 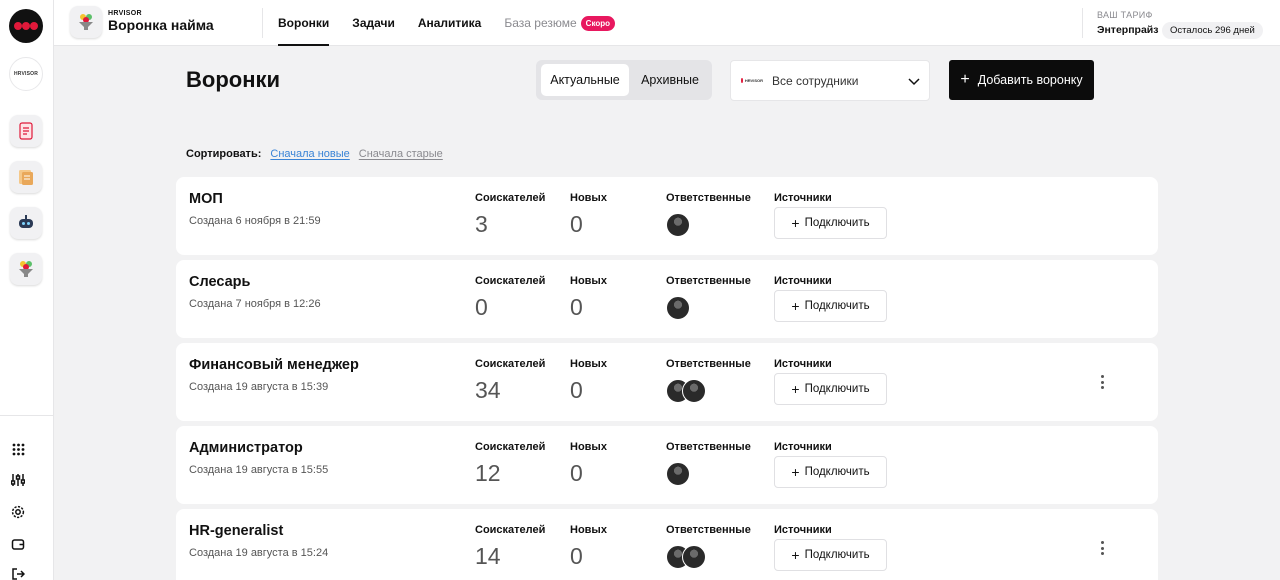 What do you see at coordinates (206, 199) in the screenshot?
I see `funnel-name: МОП` at bounding box center [206, 199].